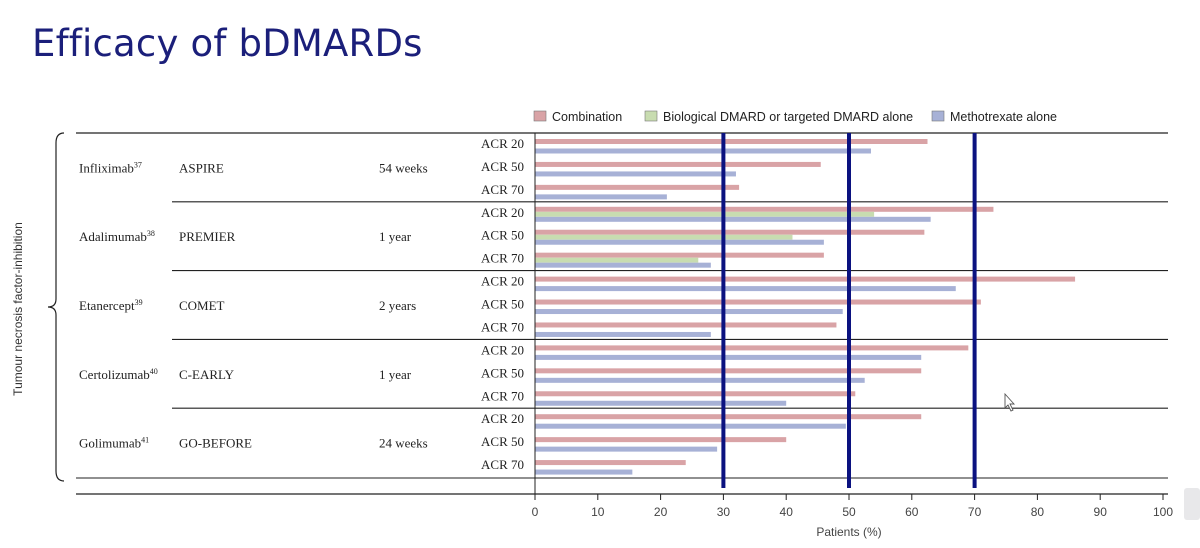 Image resolution: width=1200 pixels, height=548 pixels. I want to click on group-brace, so click(56, 307).